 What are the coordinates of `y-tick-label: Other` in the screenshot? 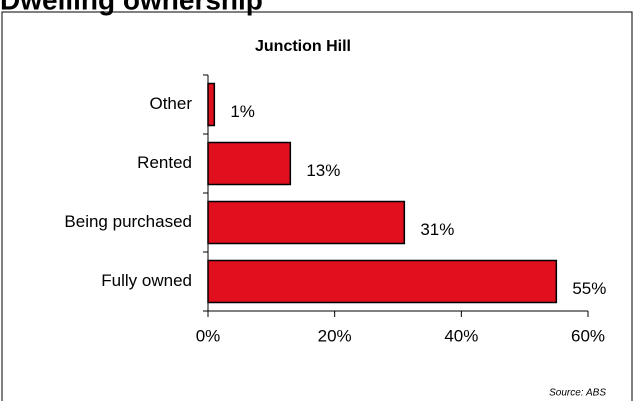 It's located at (170, 103).